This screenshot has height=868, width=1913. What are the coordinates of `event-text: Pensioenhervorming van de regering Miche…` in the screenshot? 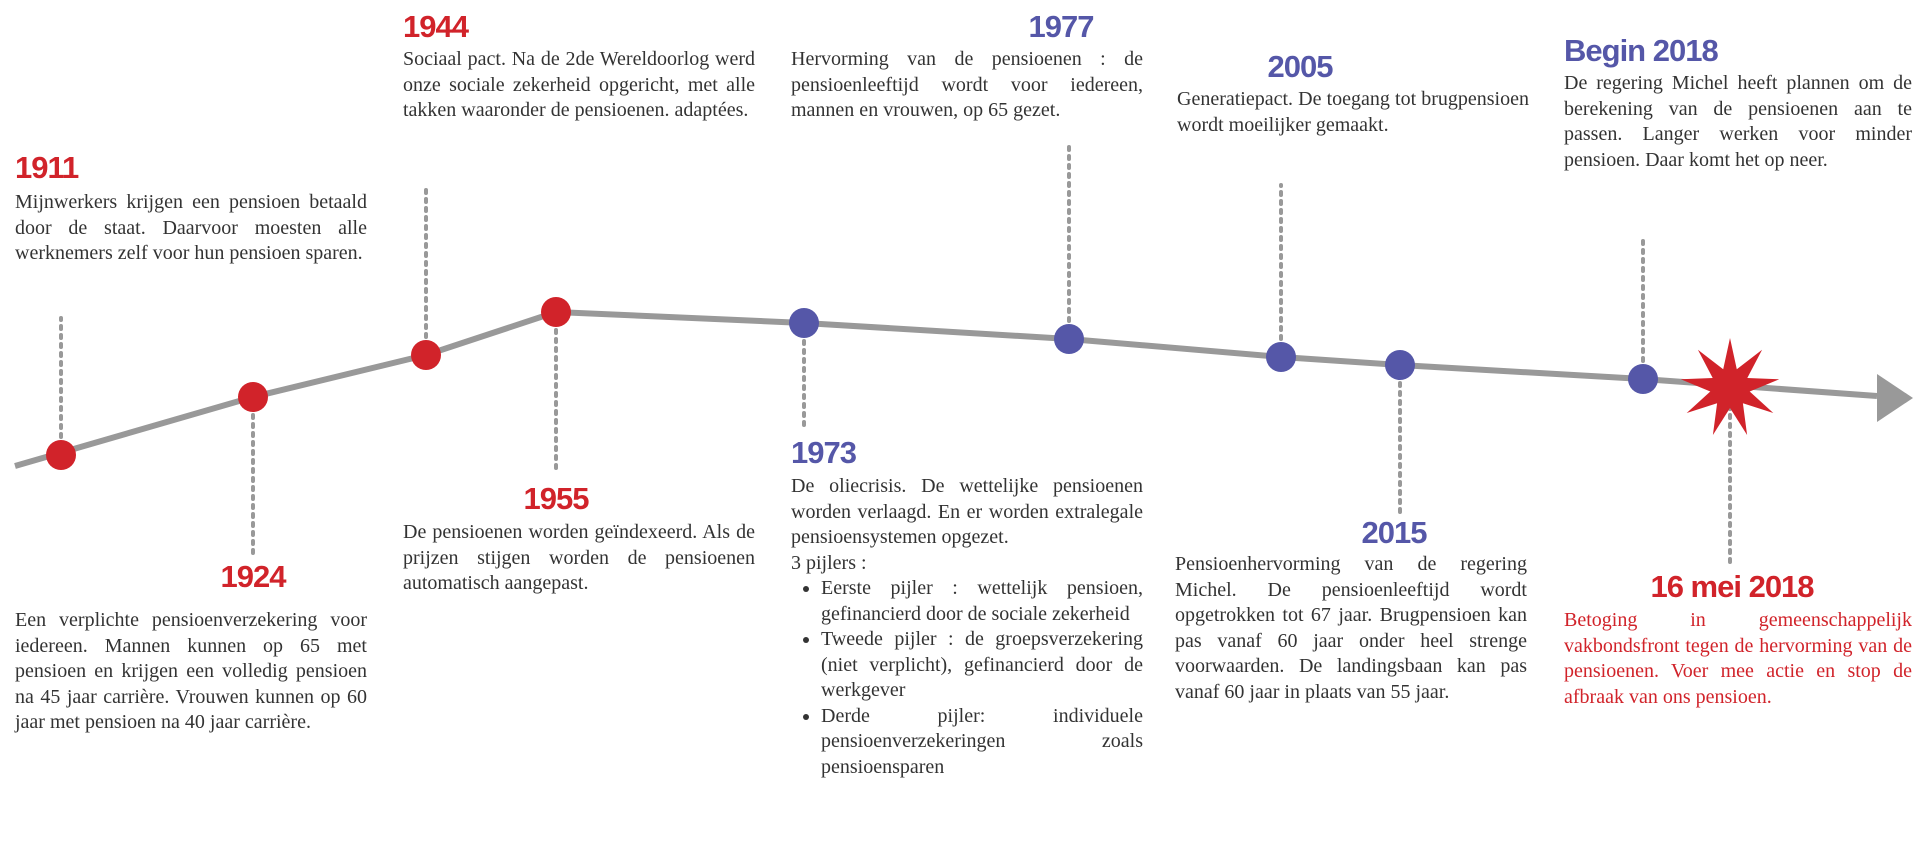 It's located at (1351, 628).